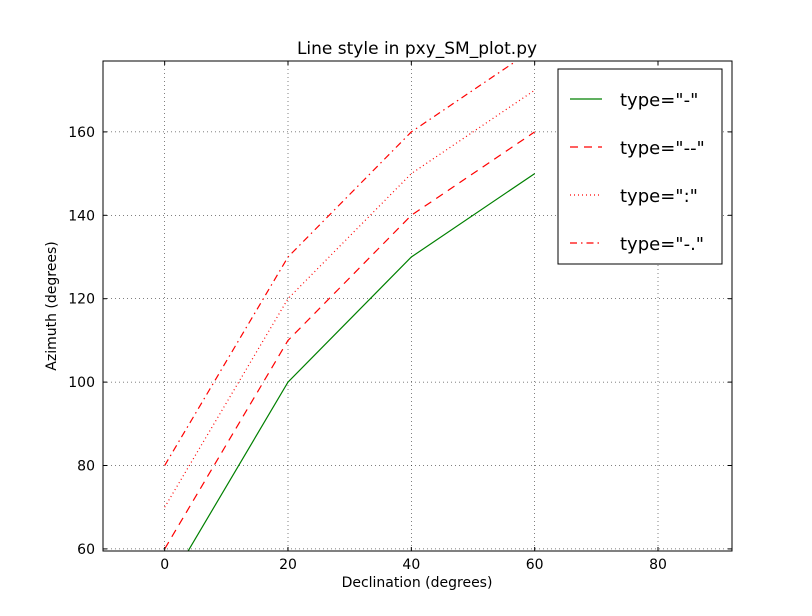 The width and height of the screenshot is (812, 616). I want to click on x-tick-label: 60, so click(535, 565).